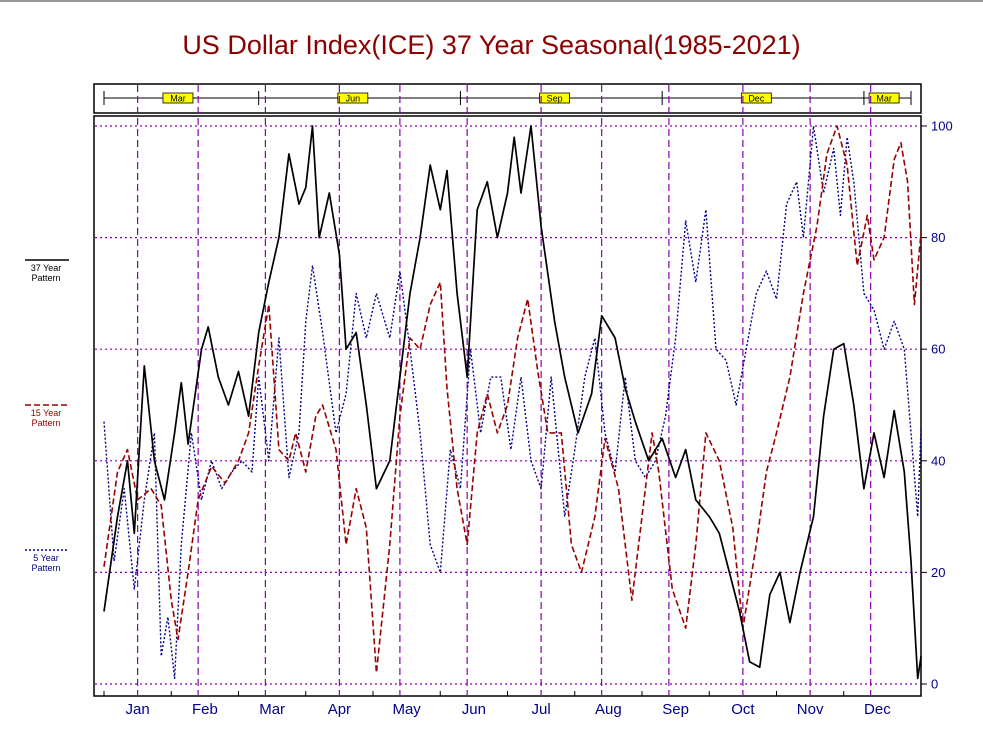 The image size is (983, 730). I want to click on top-strip-frame, so click(507, 98).